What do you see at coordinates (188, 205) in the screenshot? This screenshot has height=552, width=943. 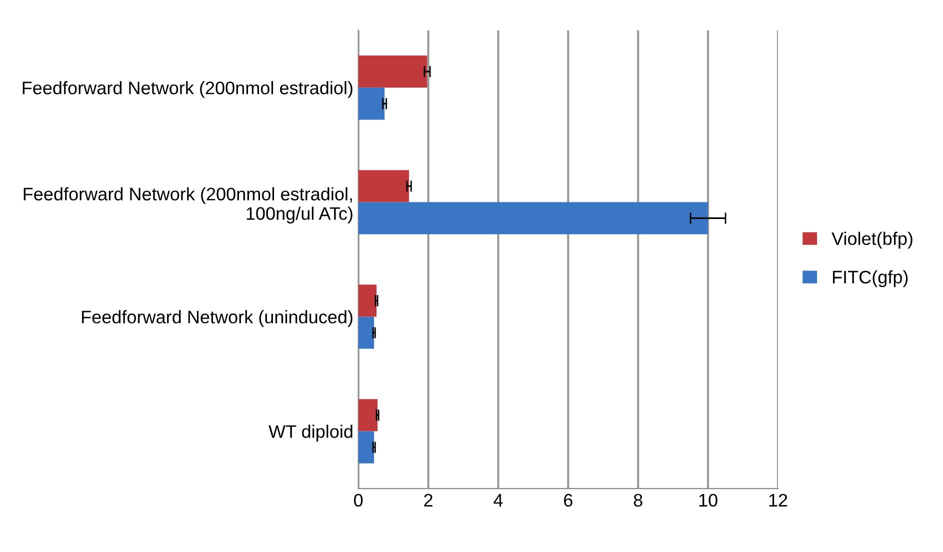 I see `y-tick-label: Feedforward Network (200nmol estradiol, 100ng/ul ATc)` at bounding box center [188, 205].